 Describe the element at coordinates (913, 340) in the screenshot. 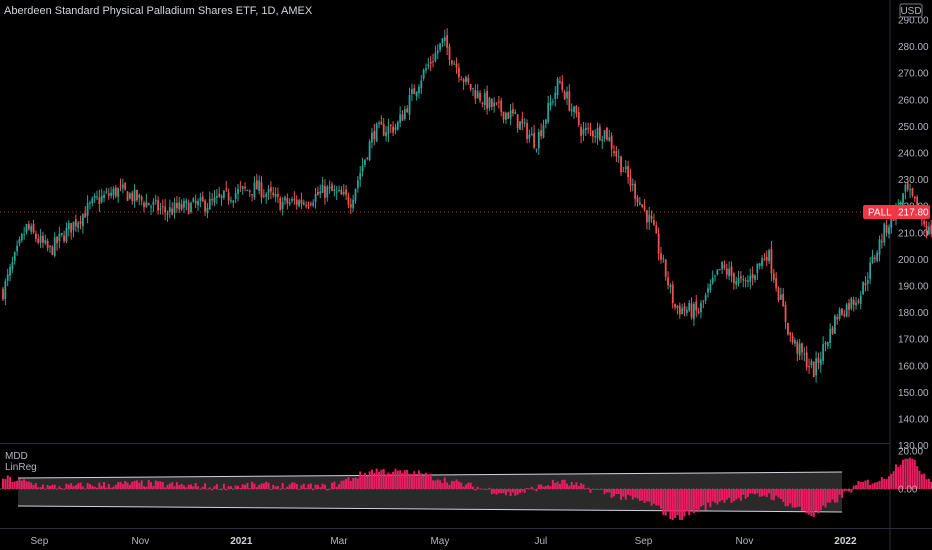

I see `price-axis-label: 170.00` at that location.